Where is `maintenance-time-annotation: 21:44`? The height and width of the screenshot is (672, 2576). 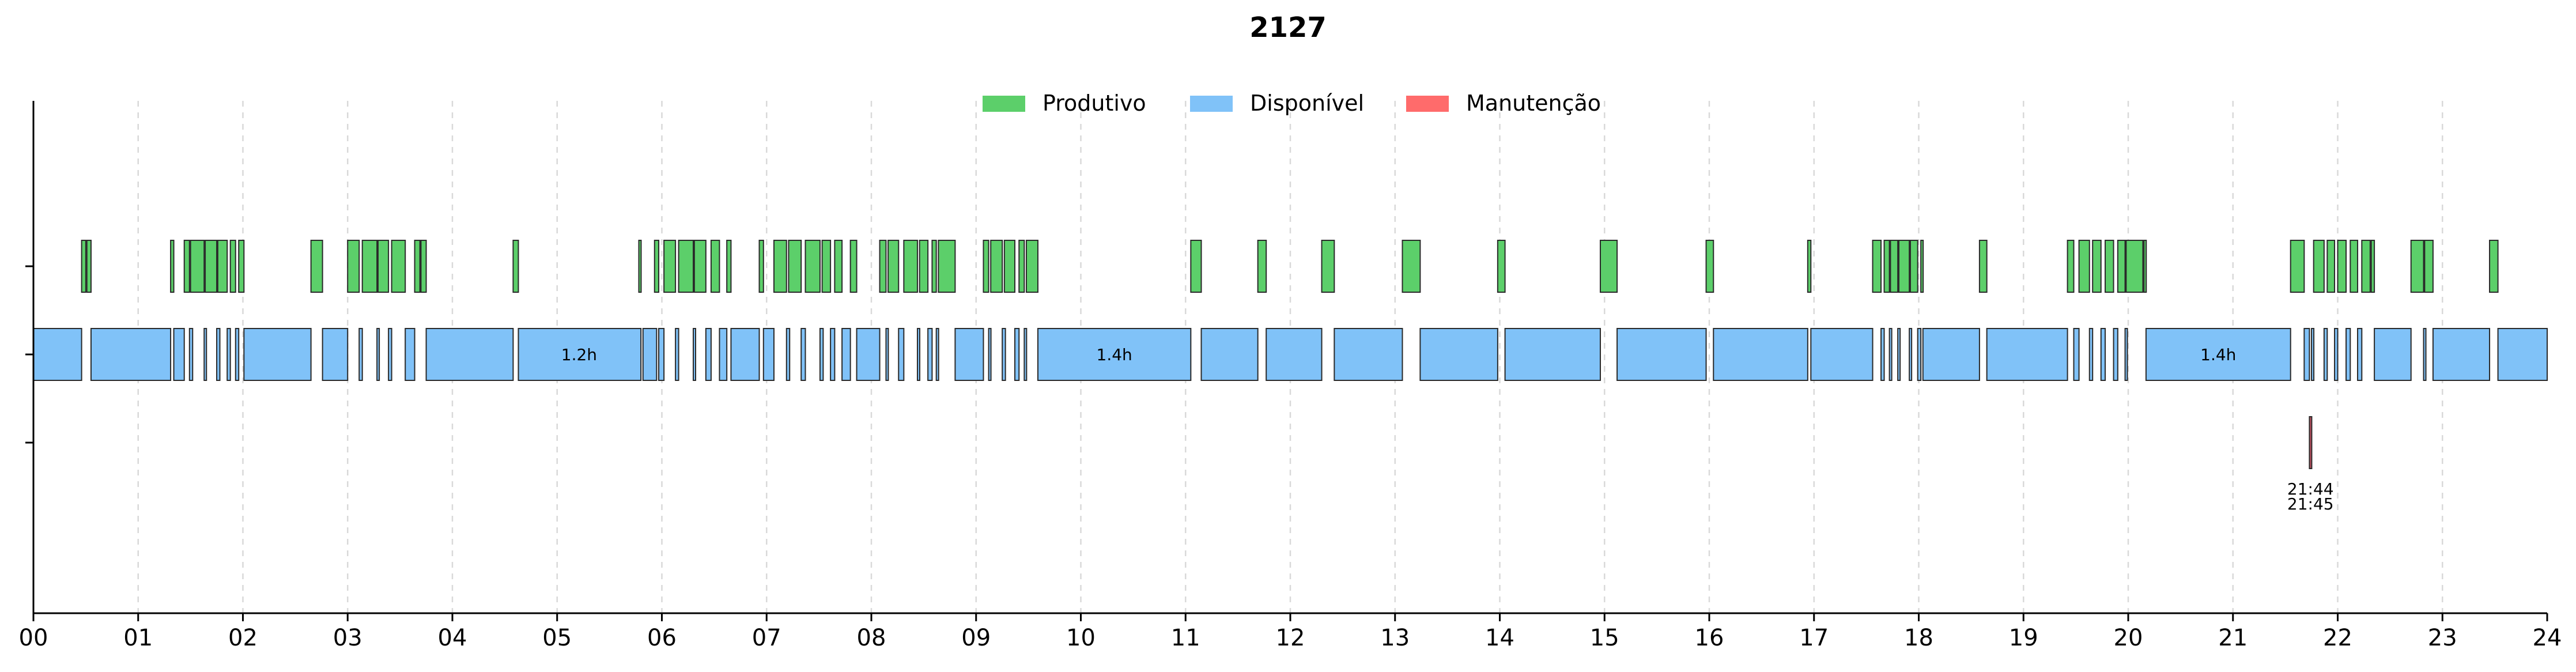
maintenance-time-annotation: 21:44 is located at coordinates (2310, 490).